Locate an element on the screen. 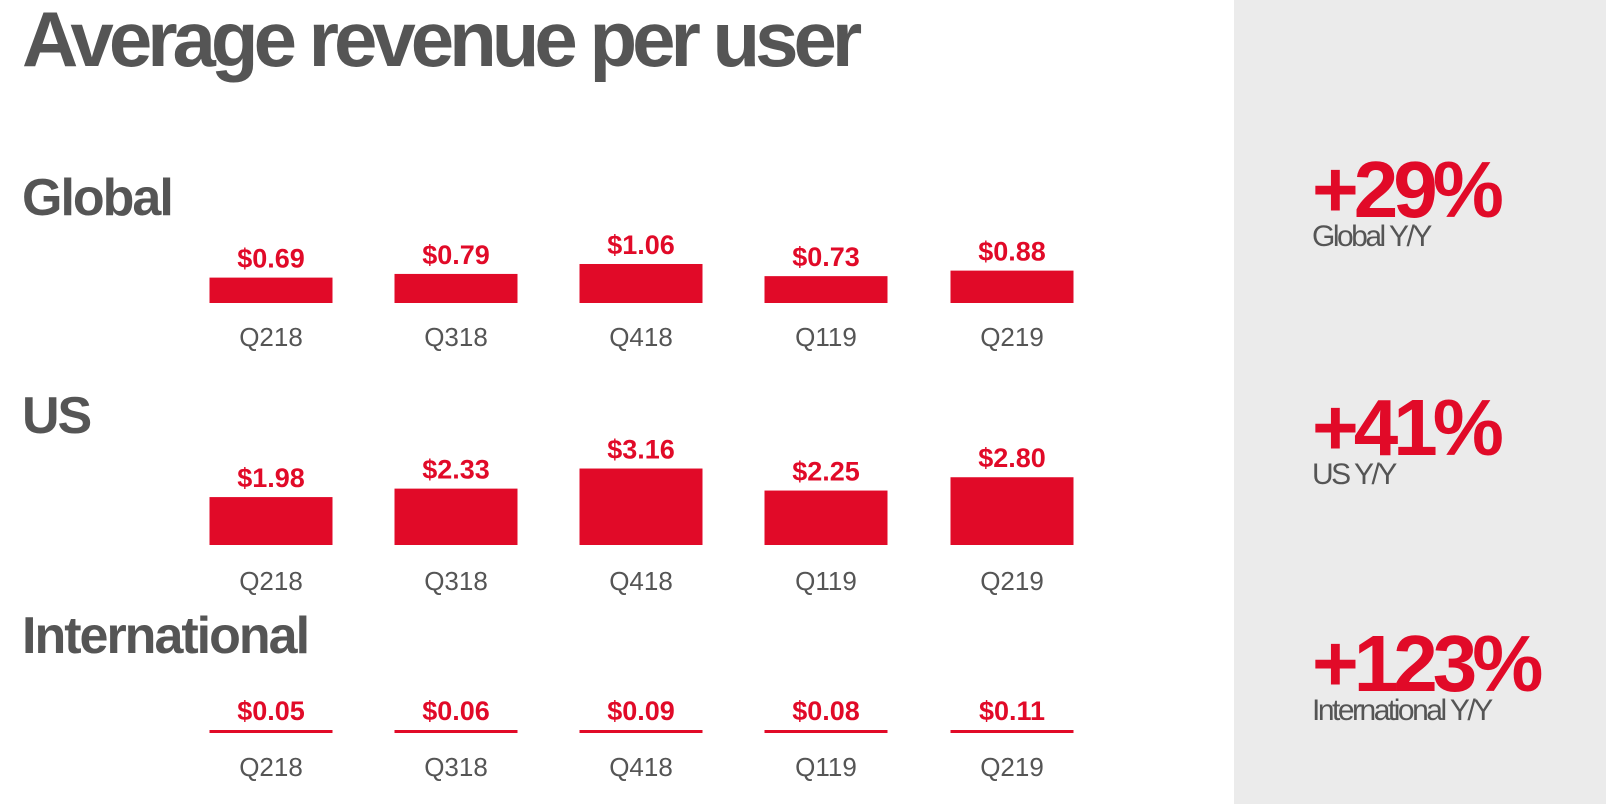  bar-global-q119 is located at coordinates (826, 289).